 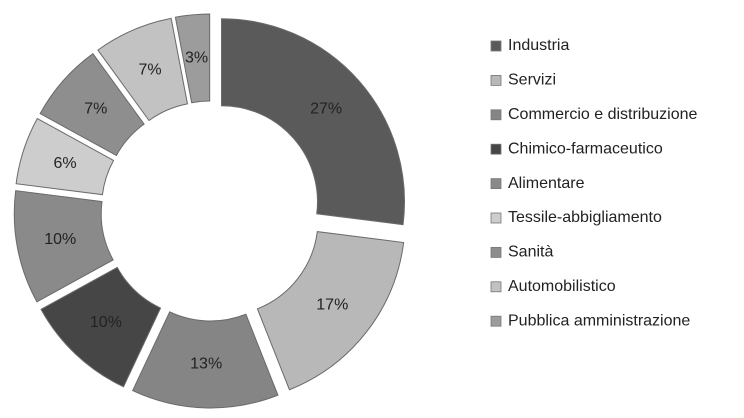 I want to click on legend-label: Sanità, so click(x=530, y=252).